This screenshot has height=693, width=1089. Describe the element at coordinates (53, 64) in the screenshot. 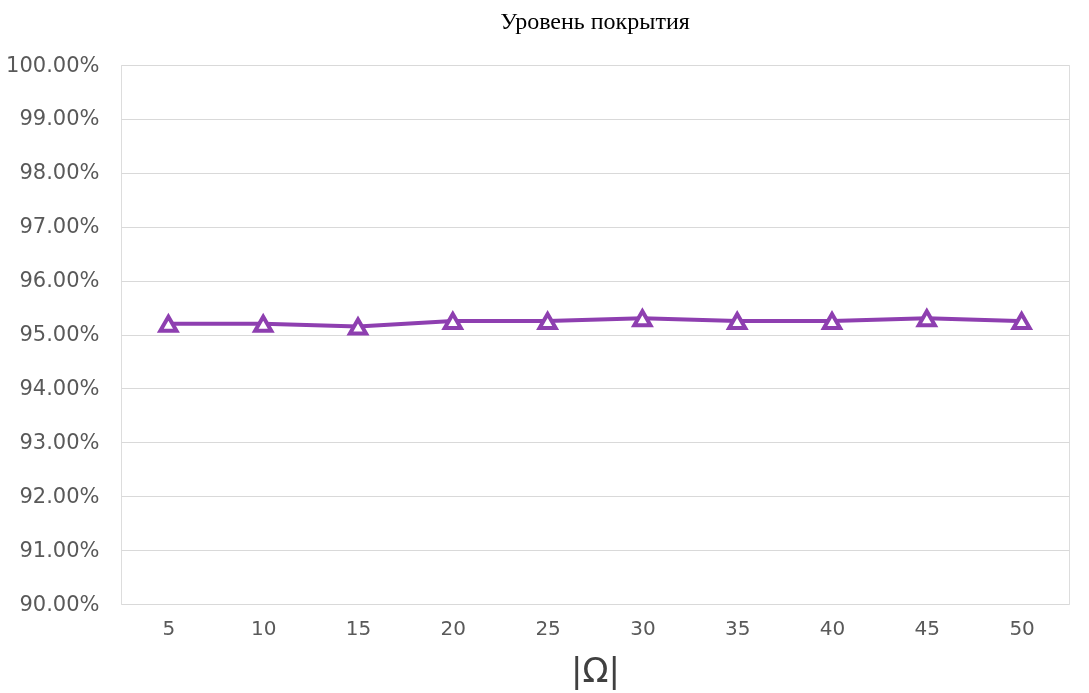

I see `y-tick-label: 100.00%` at that location.